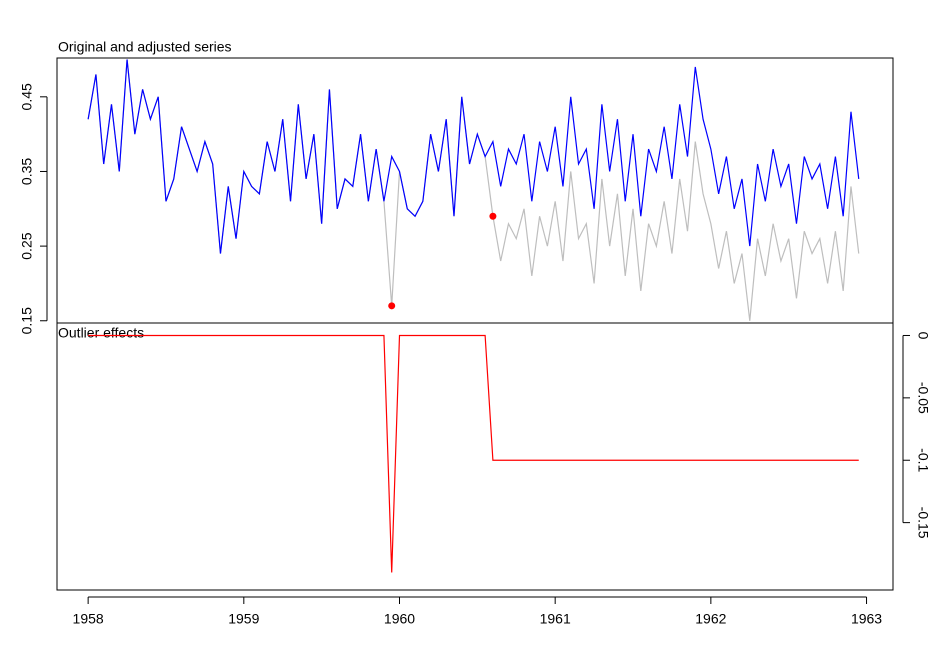  What do you see at coordinates (243, 619) in the screenshot?
I see `x-tick-label: 1959` at bounding box center [243, 619].